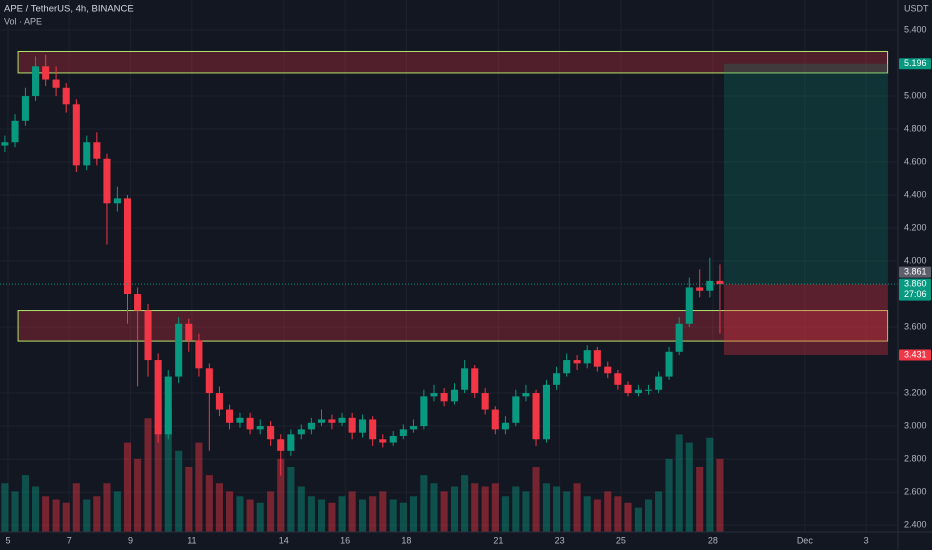 Image resolution: width=932 pixels, height=550 pixels. I want to click on zone, so click(453, 62).